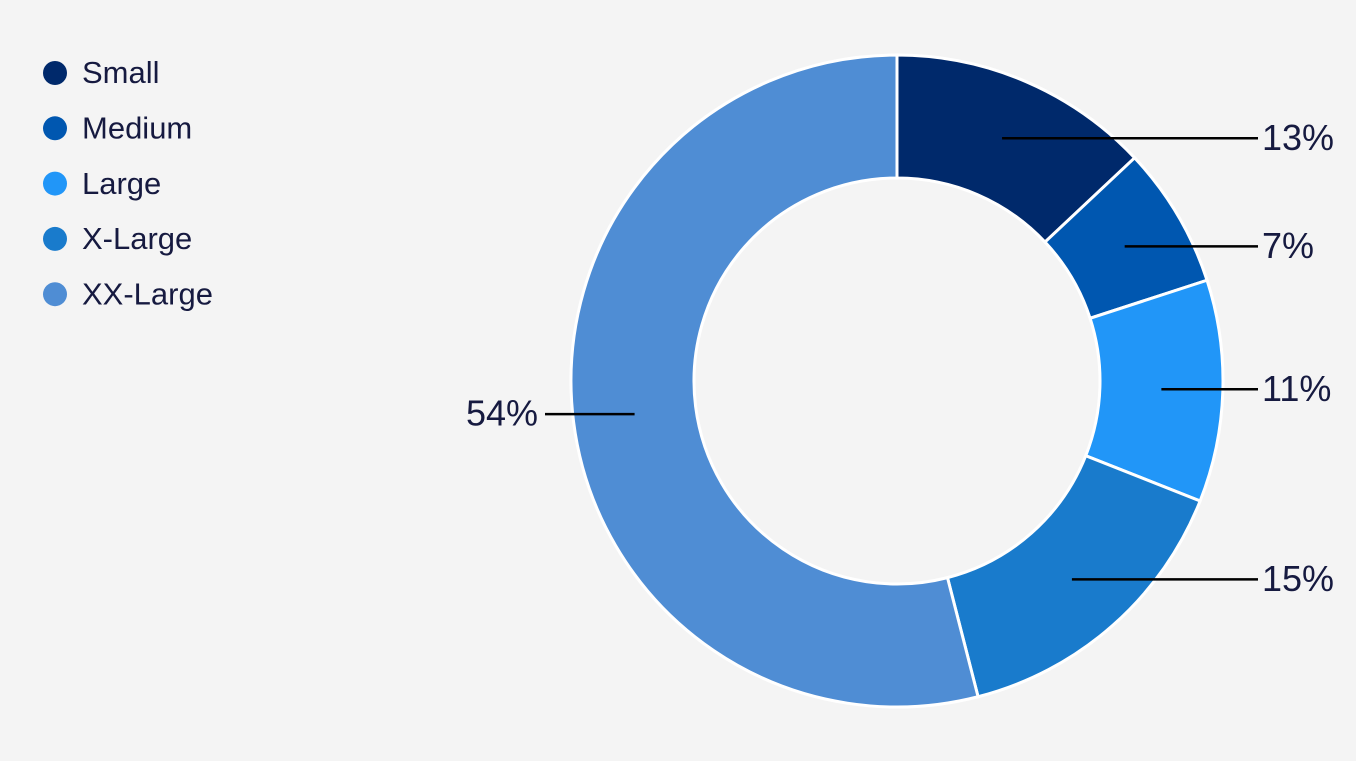 This screenshot has height=761, width=1356. What do you see at coordinates (1288, 245) in the screenshot?
I see `value-label: 7%` at bounding box center [1288, 245].